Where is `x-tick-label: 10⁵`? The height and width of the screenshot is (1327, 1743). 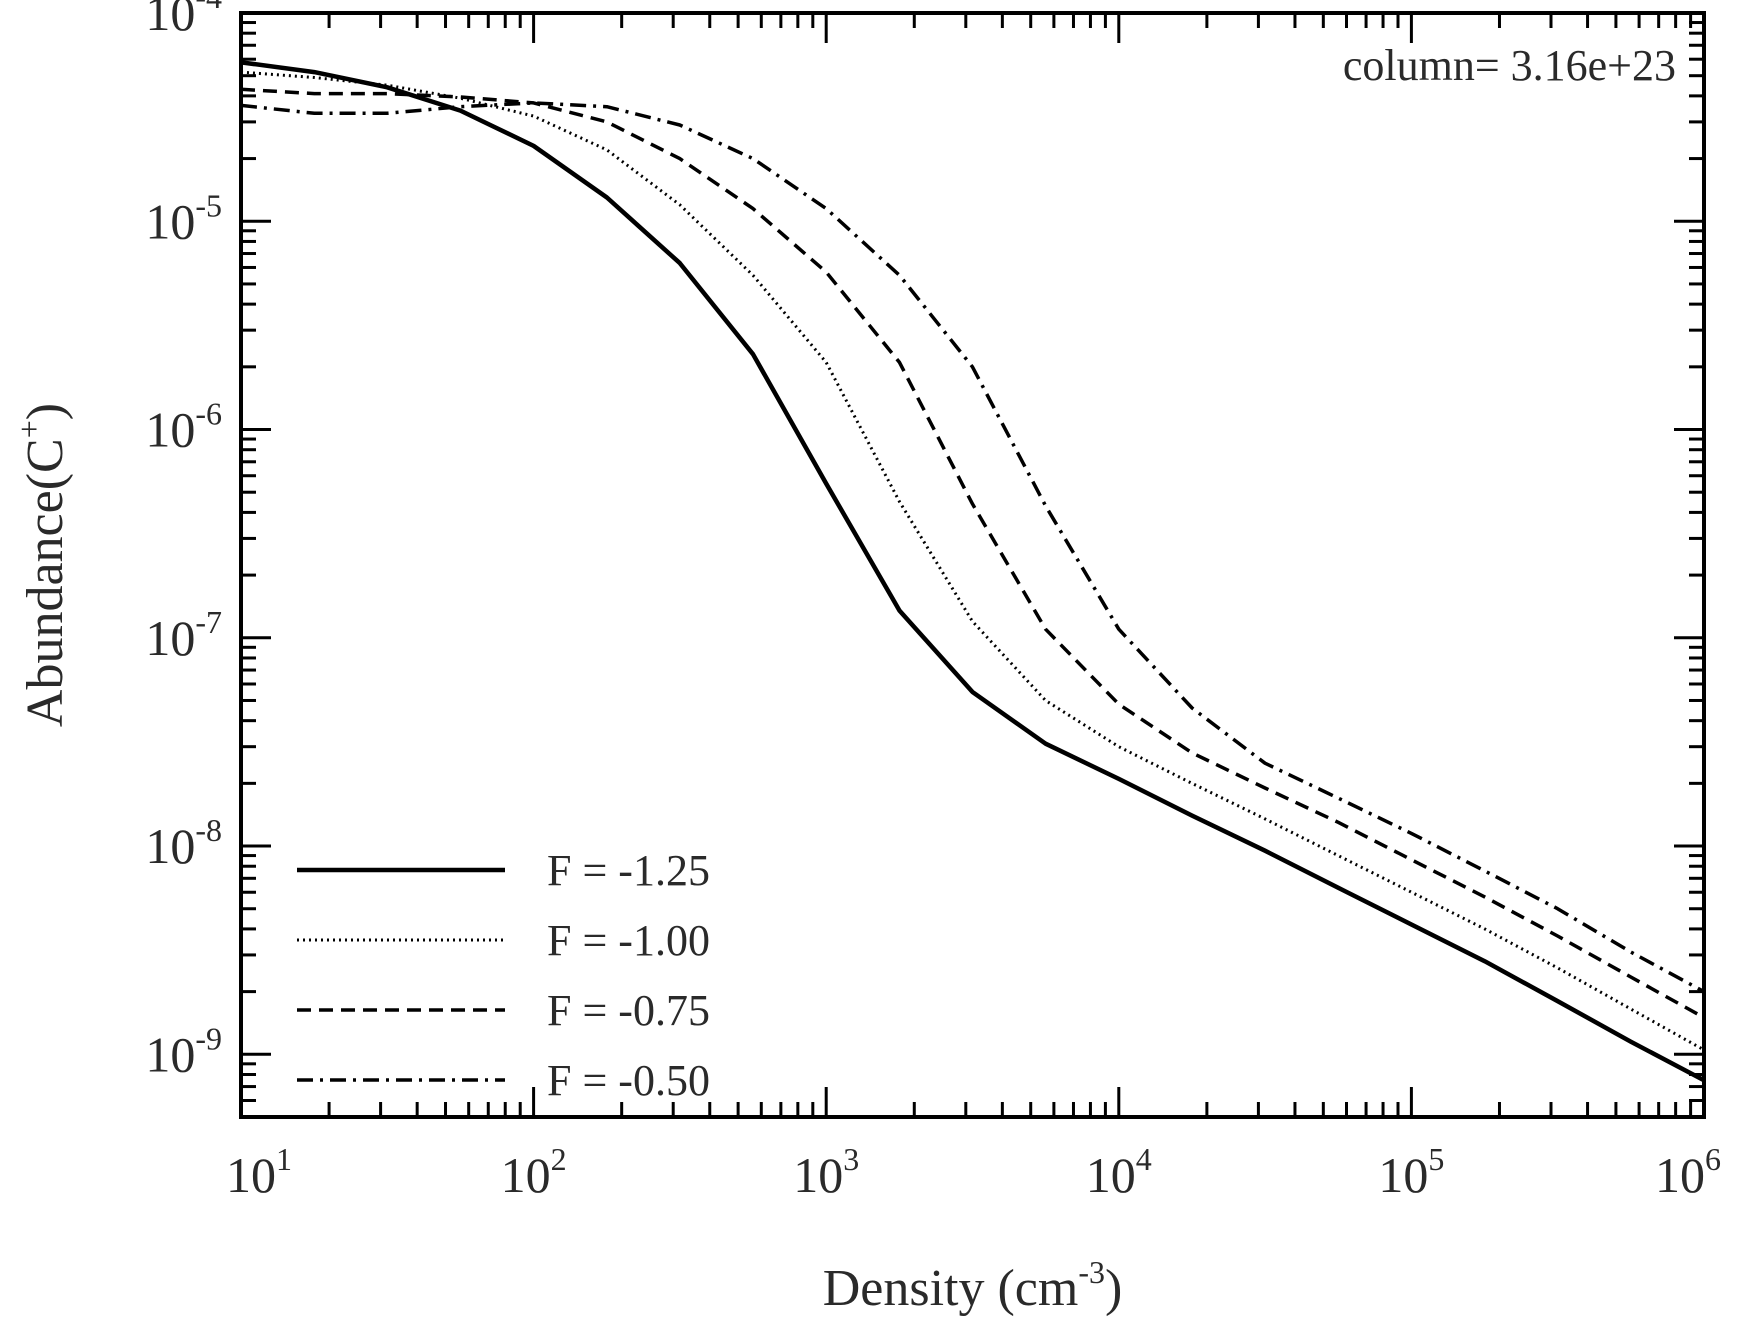 x-tick-label: 10⁵ is located at coordinates (1411, 1172).